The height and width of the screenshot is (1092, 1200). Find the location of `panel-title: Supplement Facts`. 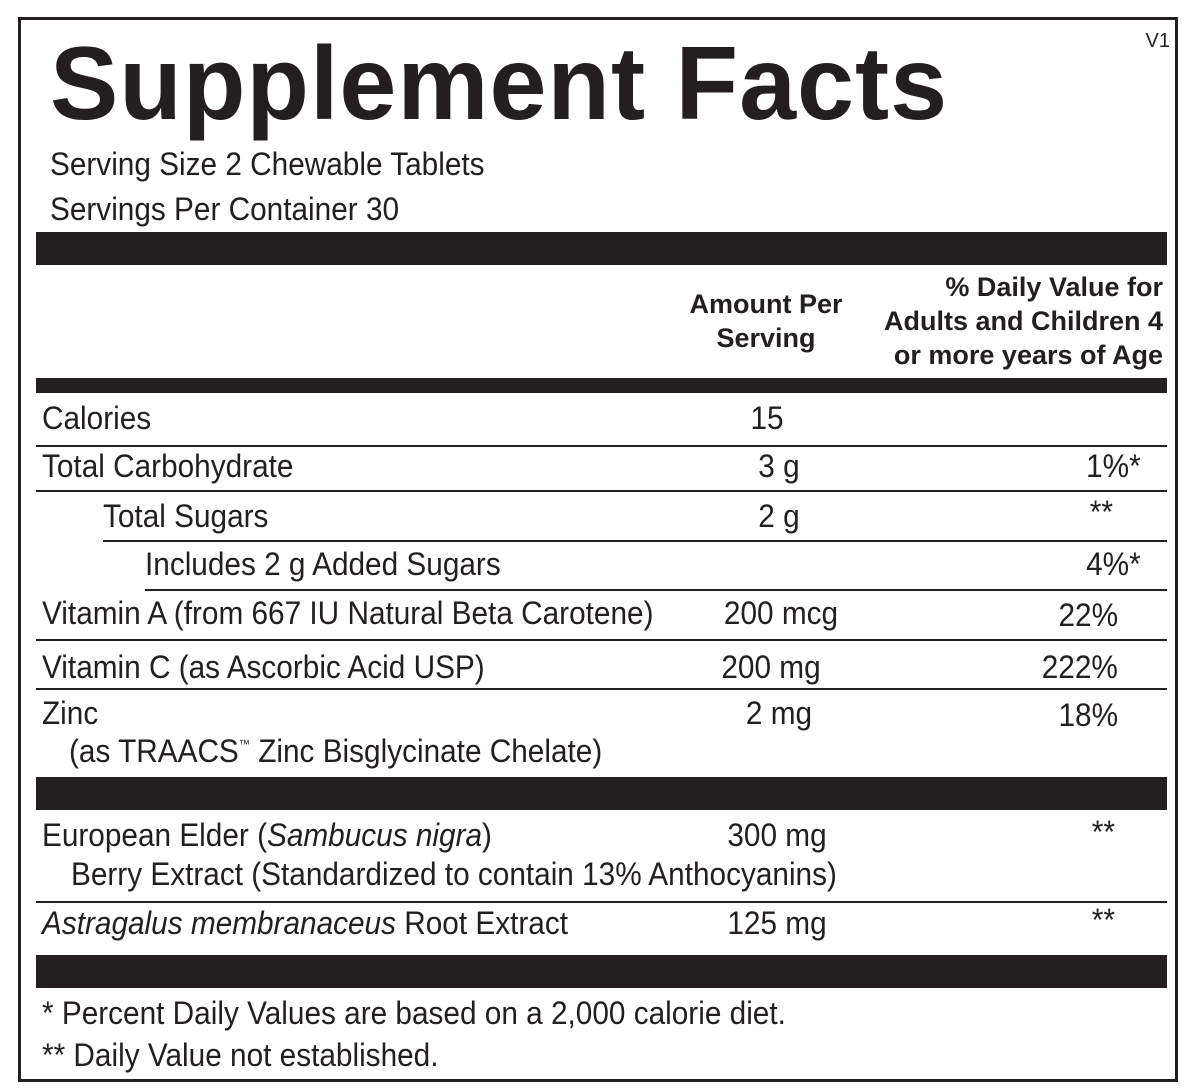

panel-title: Supplement Facts is located at coordinates (499, 84).